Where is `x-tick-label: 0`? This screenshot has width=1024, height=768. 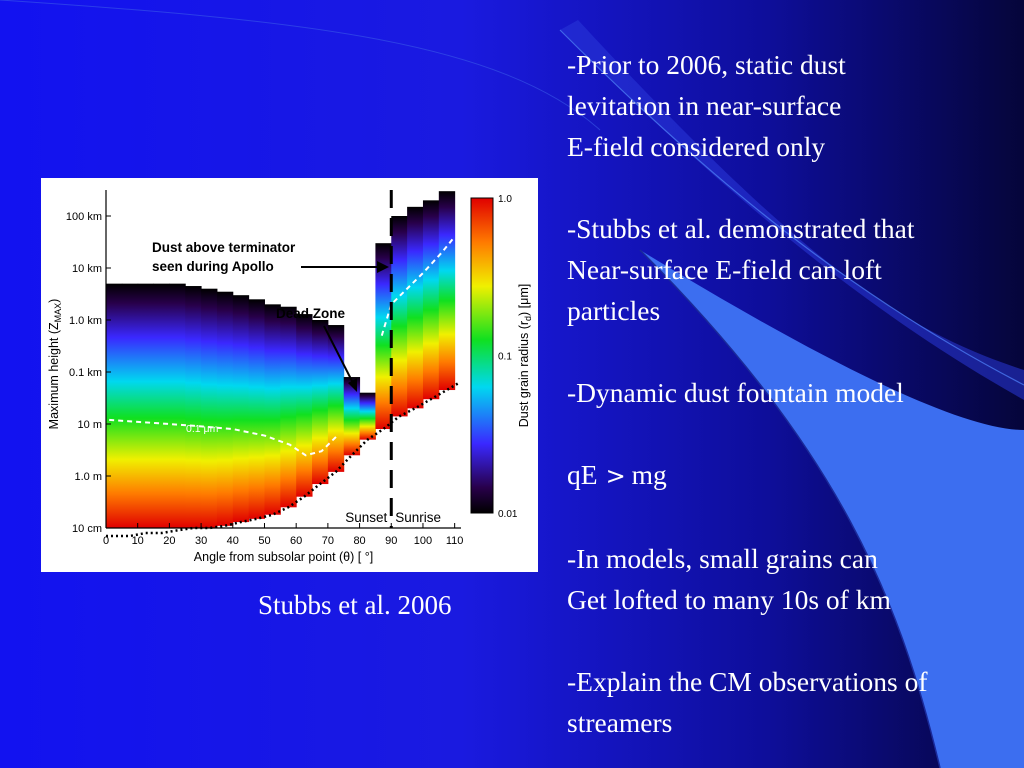 x-tick-label: 0 is located at coordinates (106, 541).